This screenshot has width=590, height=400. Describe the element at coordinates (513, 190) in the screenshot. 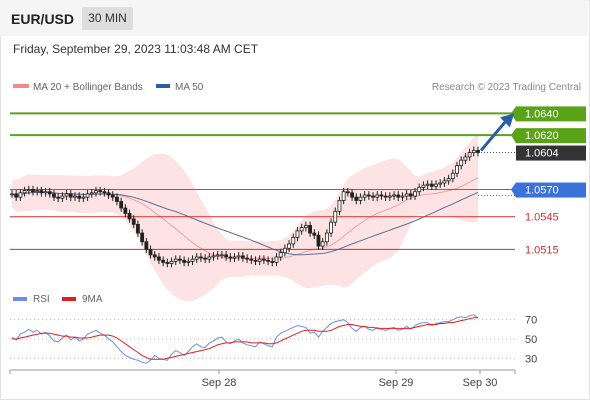

I see `level-label-pointer` at that location.